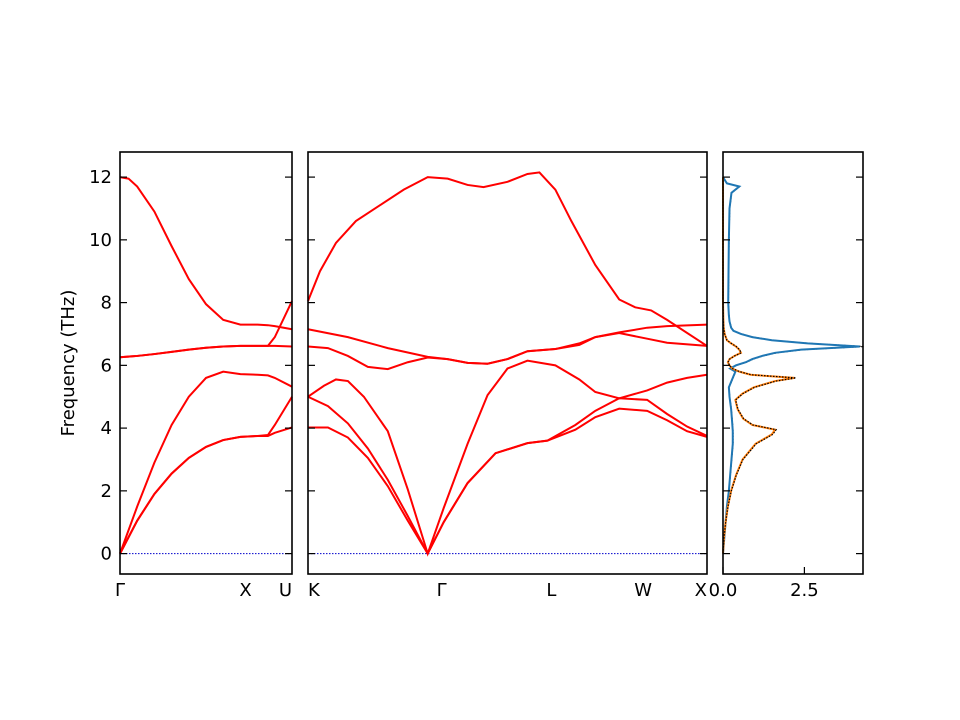  I want to click on x-tick-label-2: U, so click(285, 590).